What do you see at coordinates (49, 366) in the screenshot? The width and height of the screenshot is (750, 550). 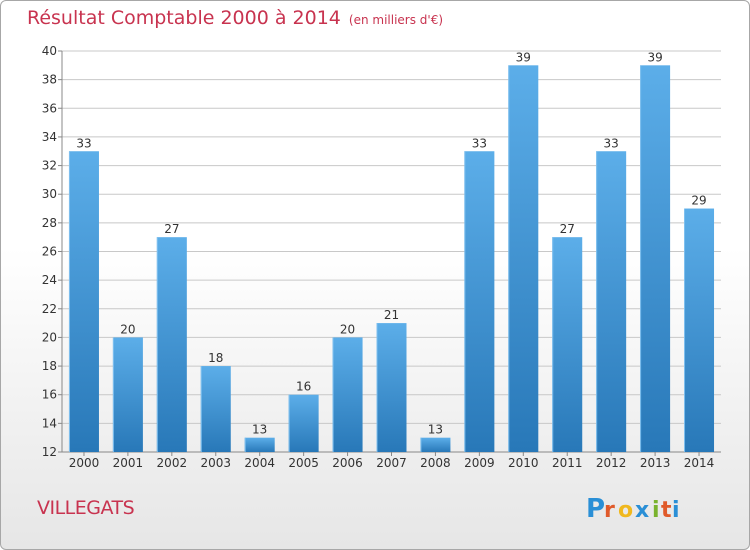 I see `y-tick-label: 18` at bounding box center [49, 366].